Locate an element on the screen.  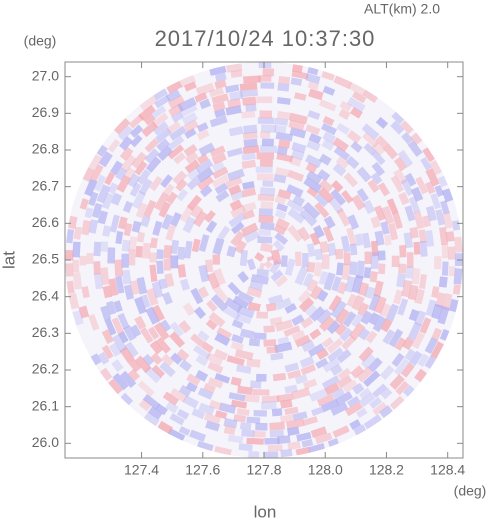
y-tick-label: 26.7 is located at coordinates (45, 185).